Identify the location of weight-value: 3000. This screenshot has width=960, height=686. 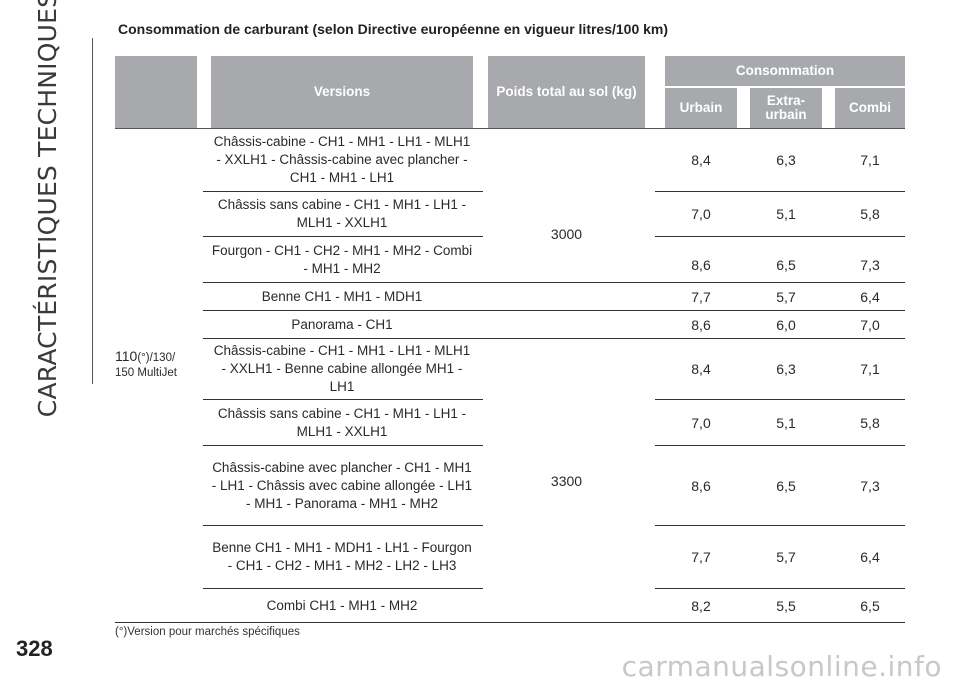
(566, 233).